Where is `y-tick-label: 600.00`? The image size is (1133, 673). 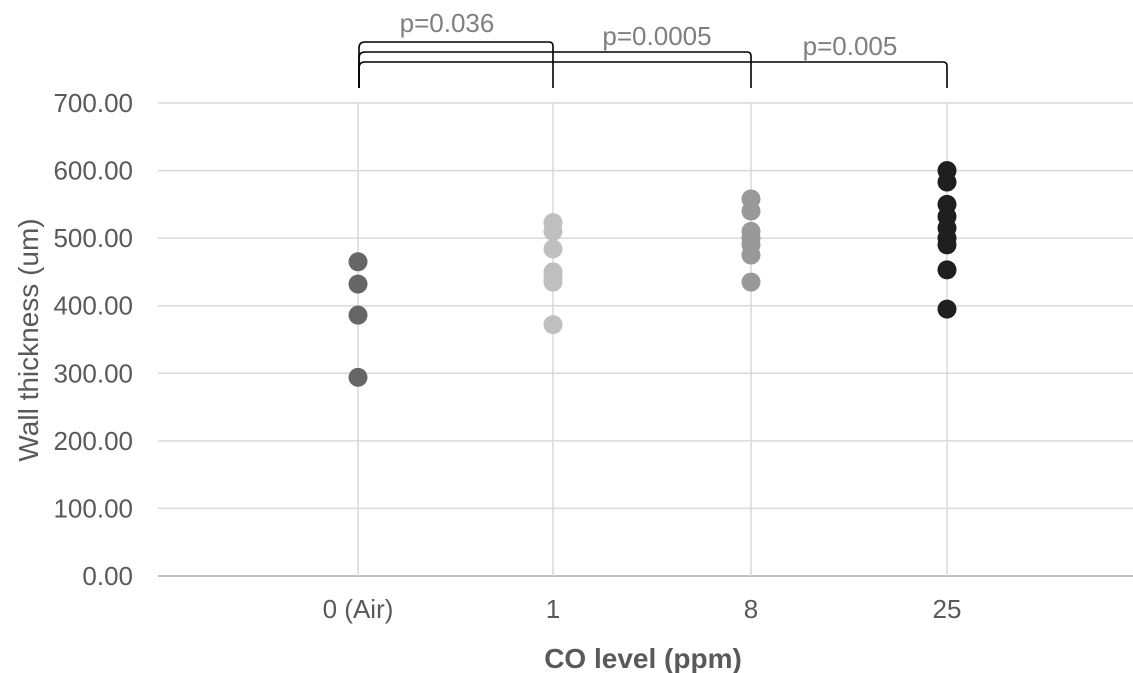
y-tick-label: 600.00 is located at coordinates (93, 171).